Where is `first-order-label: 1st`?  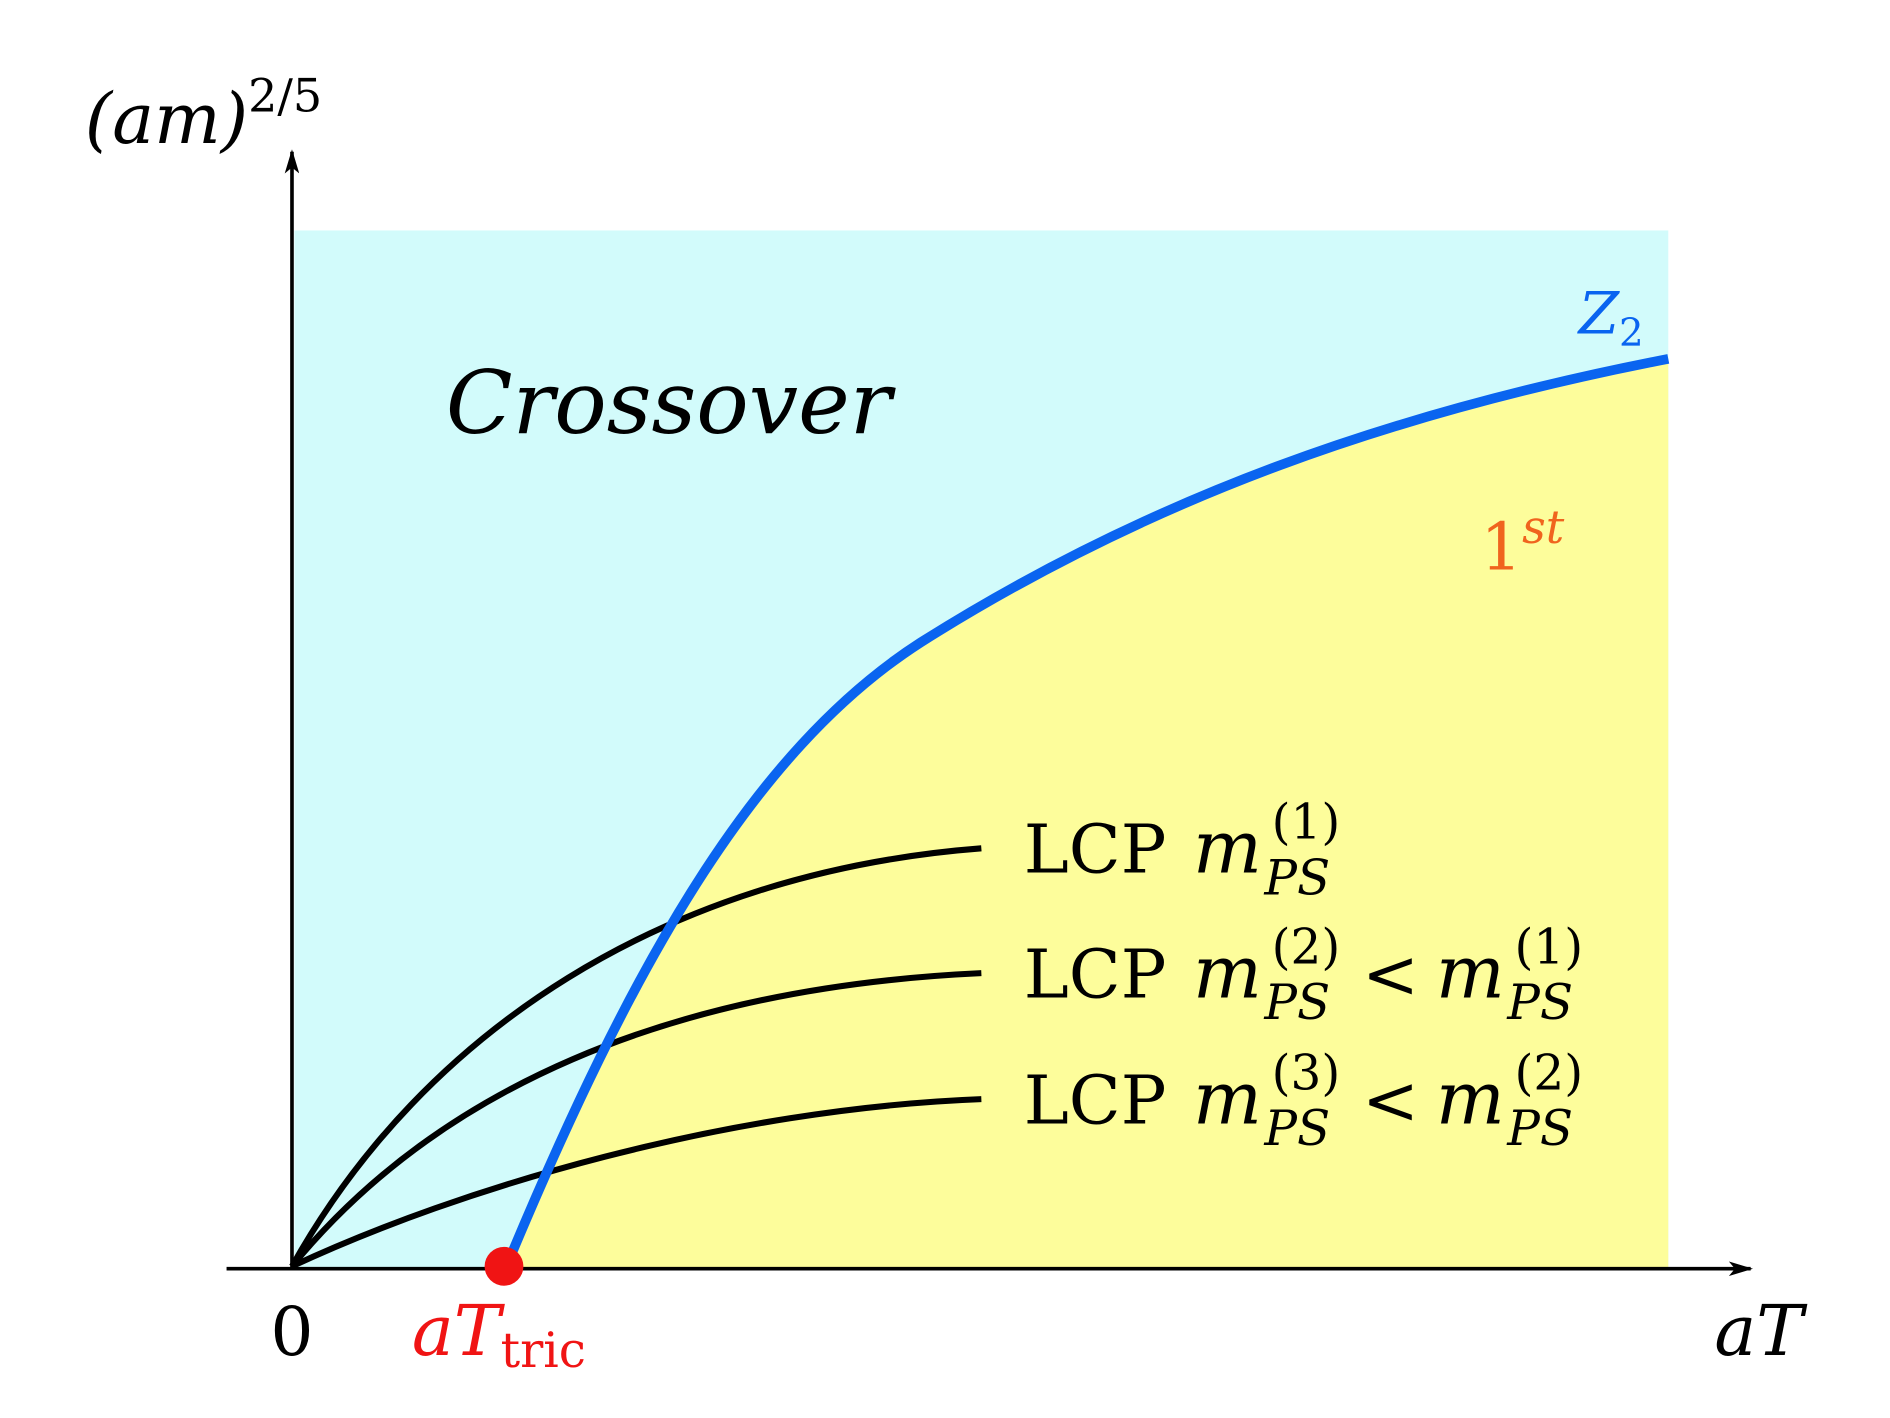 first-order-label: 1st is located at coordinates (1523, 543).